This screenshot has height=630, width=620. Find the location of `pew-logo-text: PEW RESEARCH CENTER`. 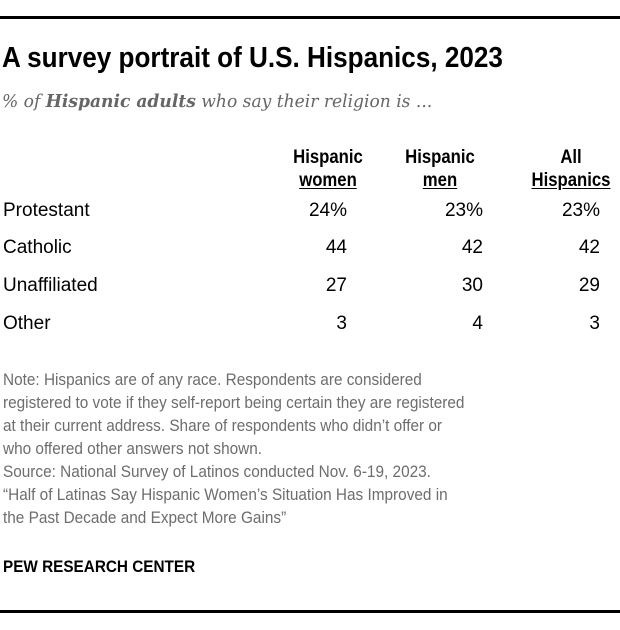

pew-logo-text: PEW RESEARCH CENTER is located at coordinates (99, 566).